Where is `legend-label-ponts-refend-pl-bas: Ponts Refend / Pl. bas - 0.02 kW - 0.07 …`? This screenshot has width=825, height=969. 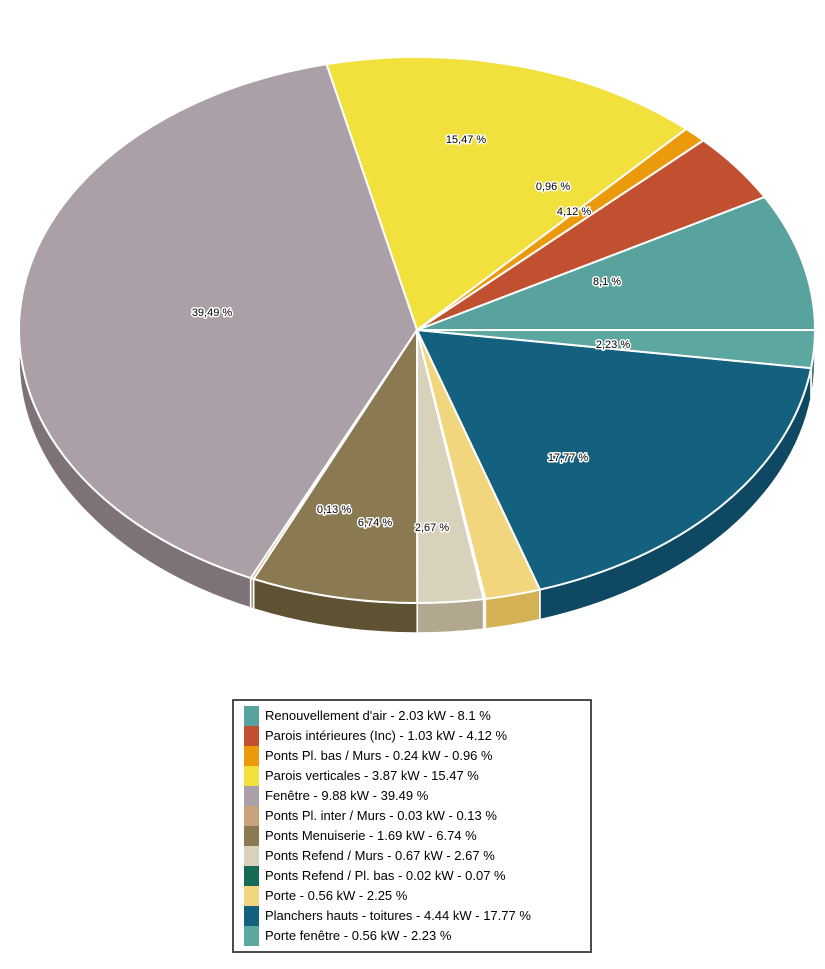 legend-label-ponts-refend-pl-bas: Ponts Refend / Pl. bas - 0.02 kW - 0.07 … is located at coordinates (385, 875).